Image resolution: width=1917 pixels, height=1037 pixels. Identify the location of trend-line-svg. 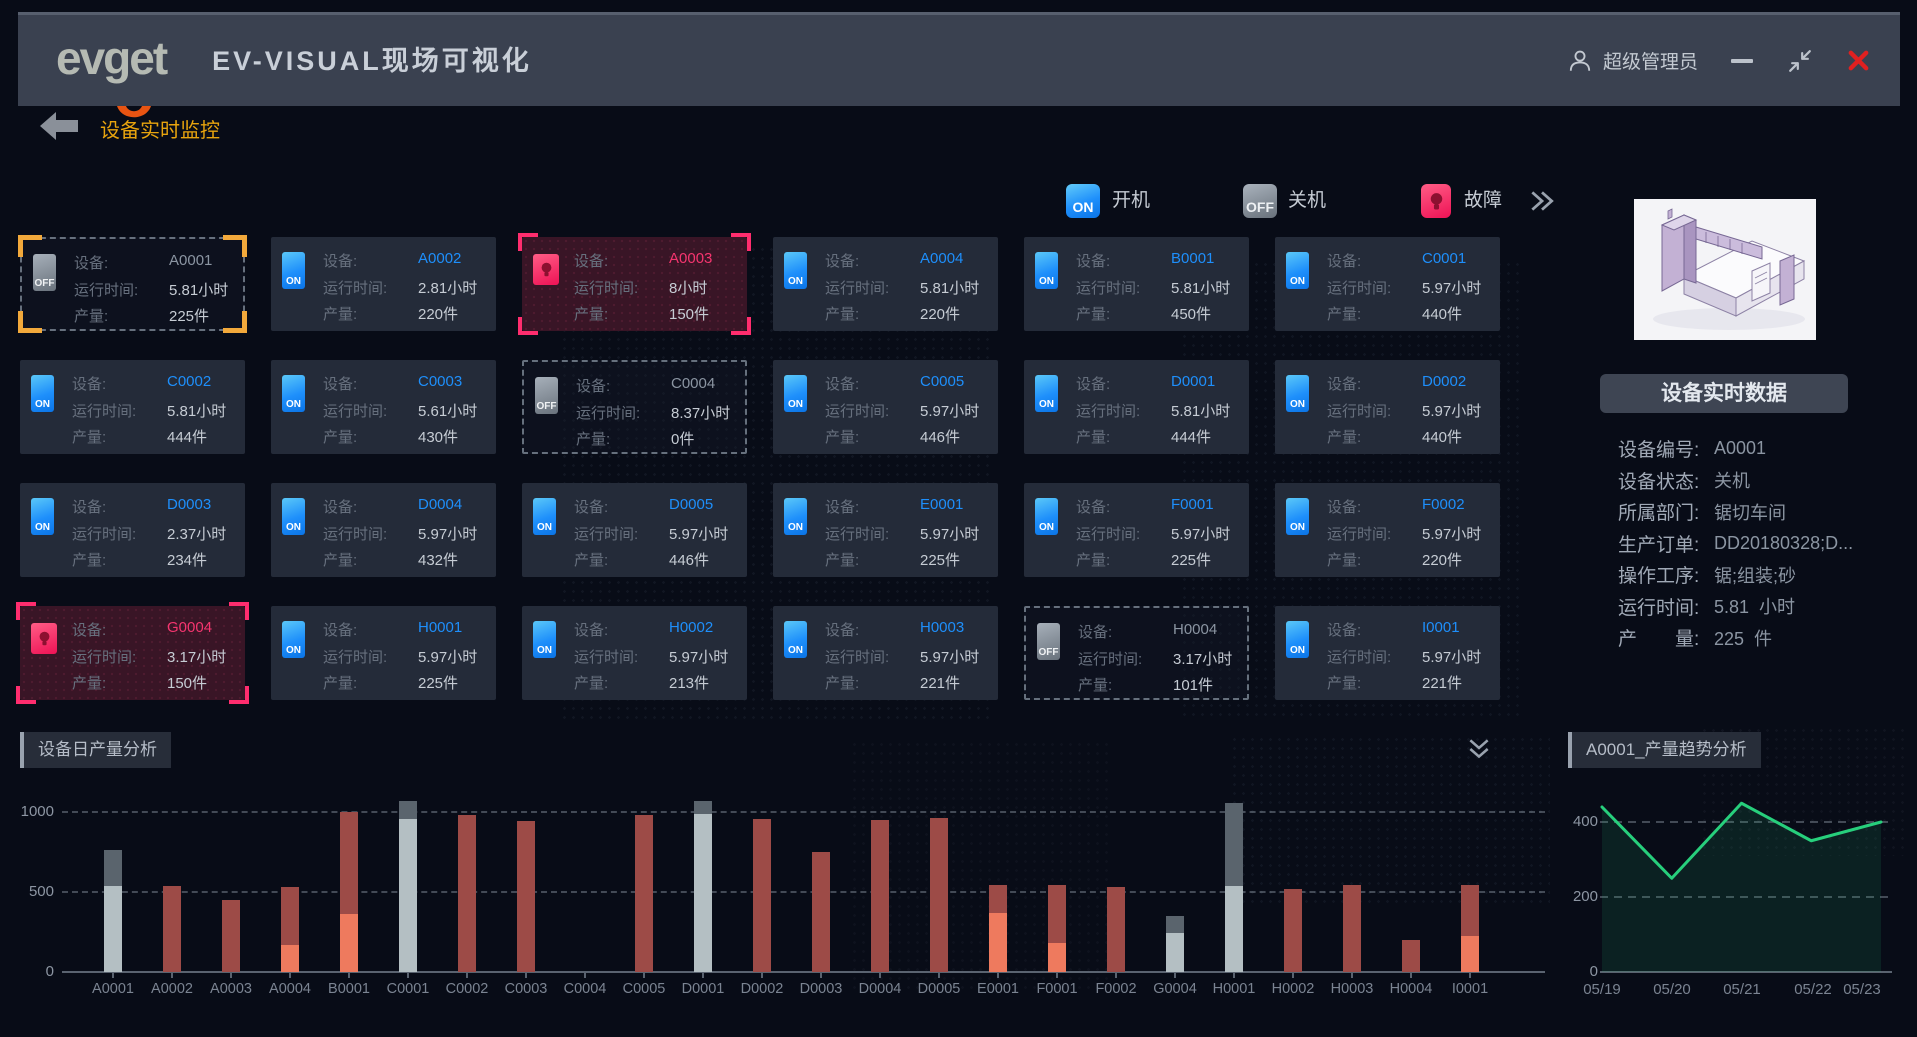
(1746, 887).